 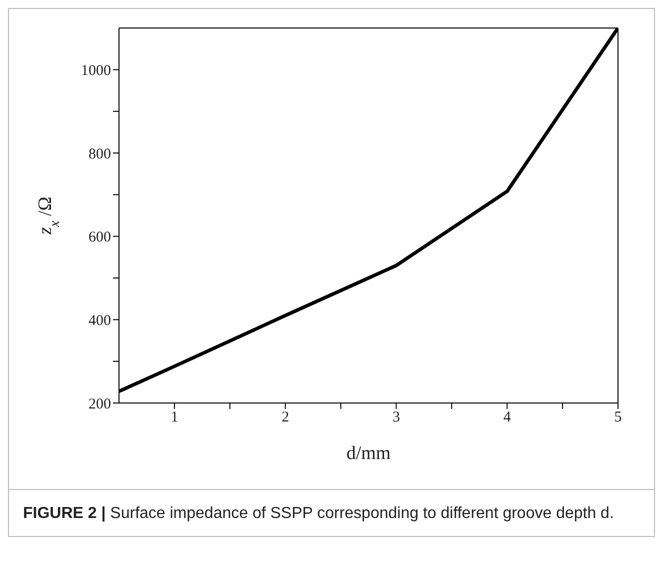 What do you see at coordinates (618, 418) in the screenshot?
I see `x-tick-label: 5` at bounding box center [618, 418].